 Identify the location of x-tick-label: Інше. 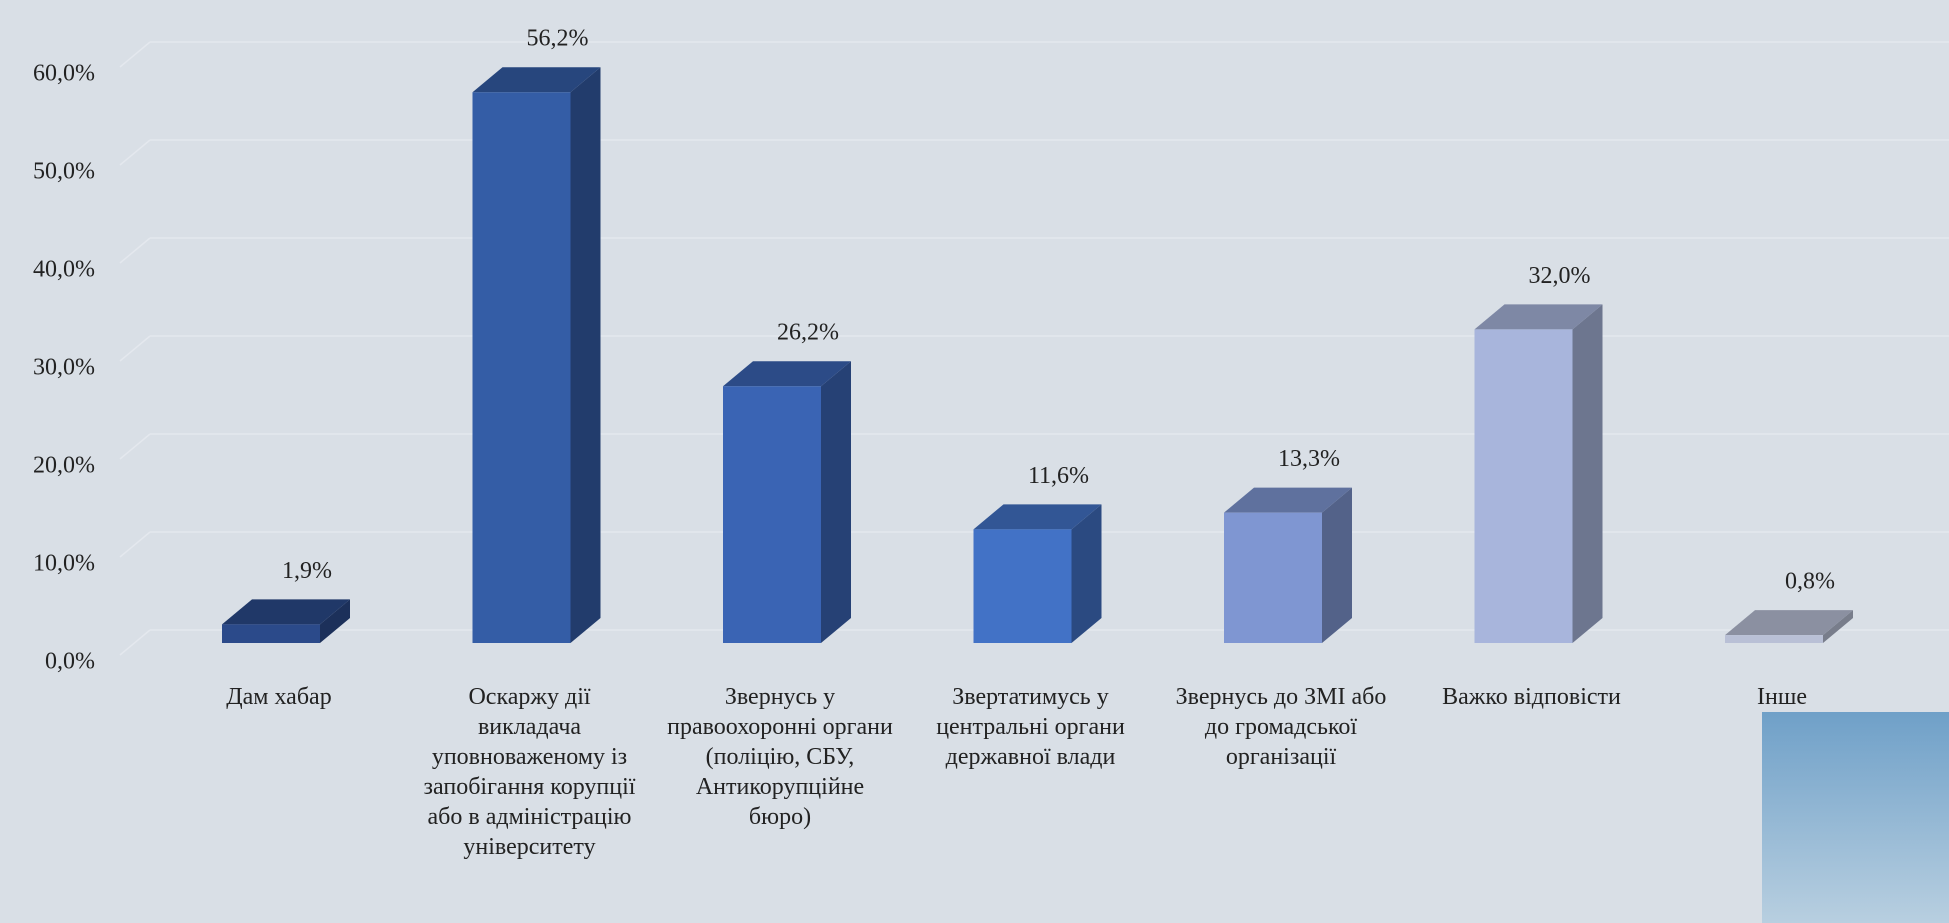
(1782, 697).